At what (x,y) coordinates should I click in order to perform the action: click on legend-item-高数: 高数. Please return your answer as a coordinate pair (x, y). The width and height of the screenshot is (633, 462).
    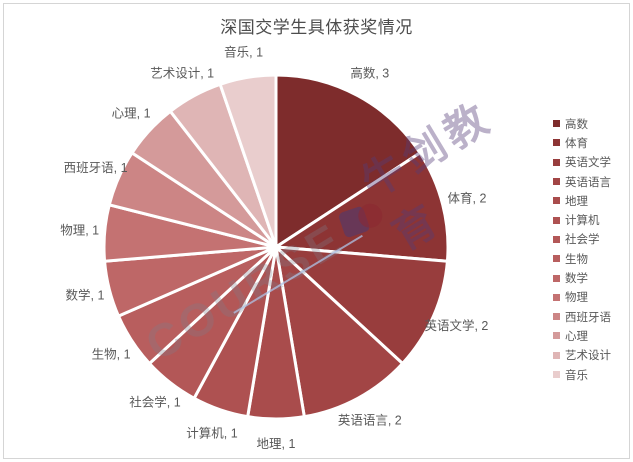
    Looking at the image, I should click on (582, 123).